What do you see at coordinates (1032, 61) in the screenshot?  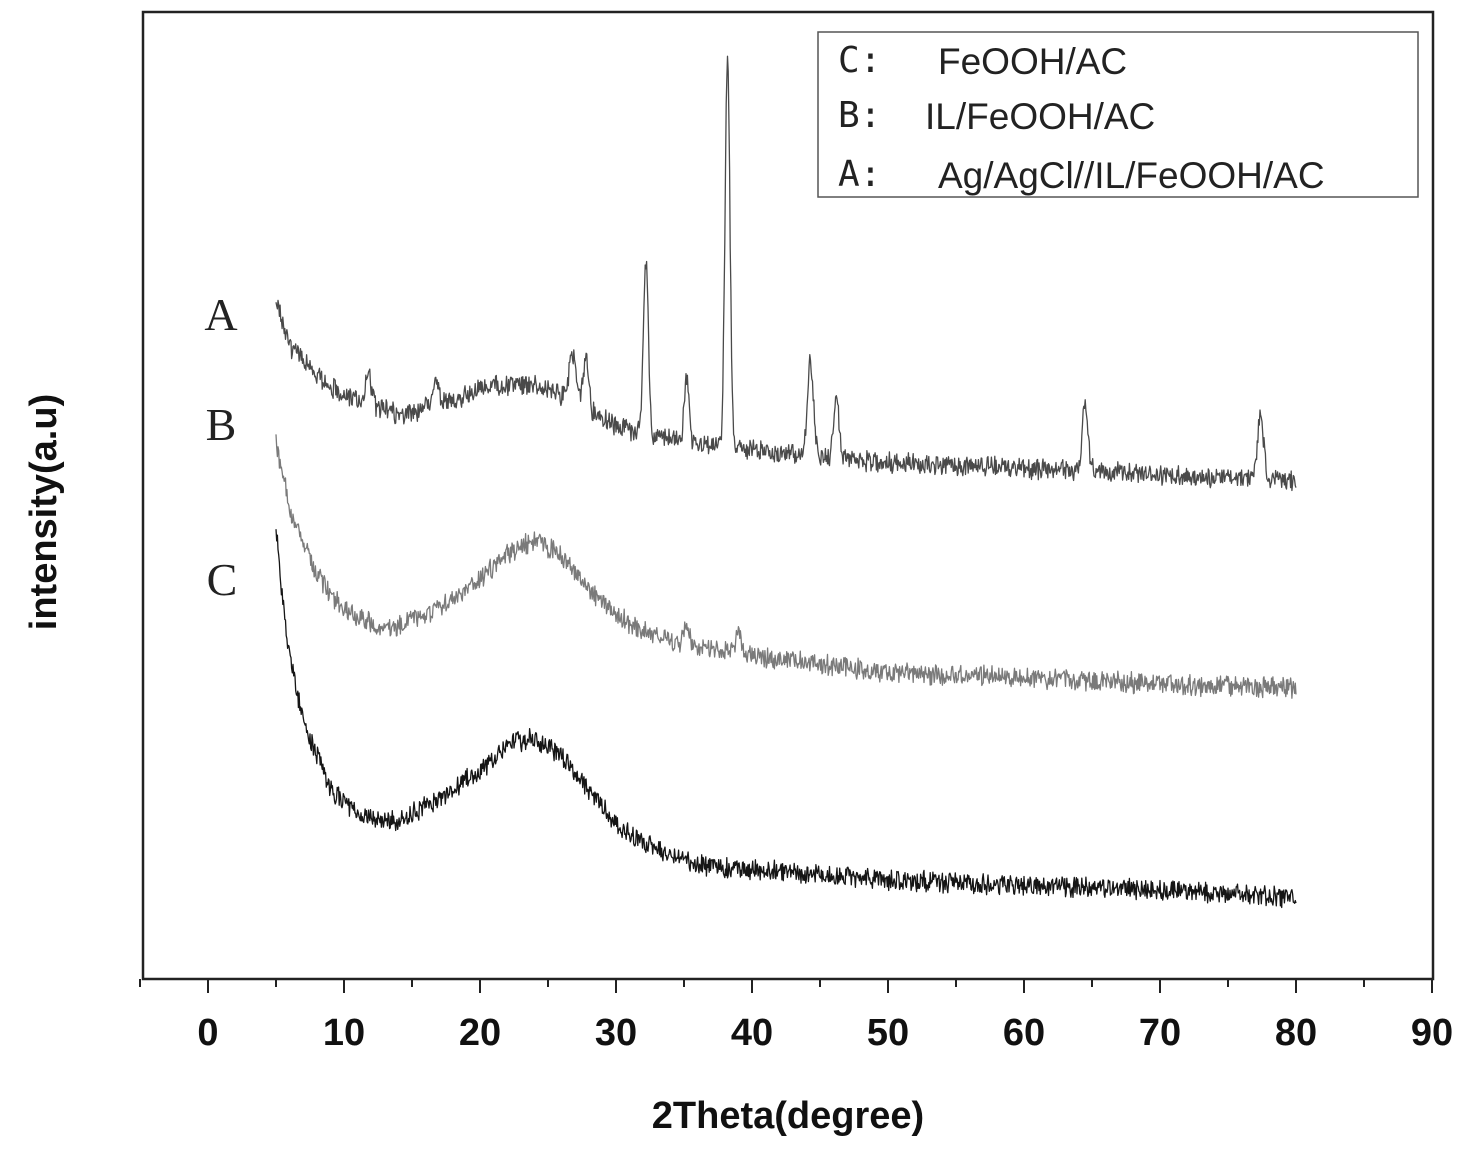 I see `legend-label-c: FeOOH/AC` at bounding box center [1032, 61].